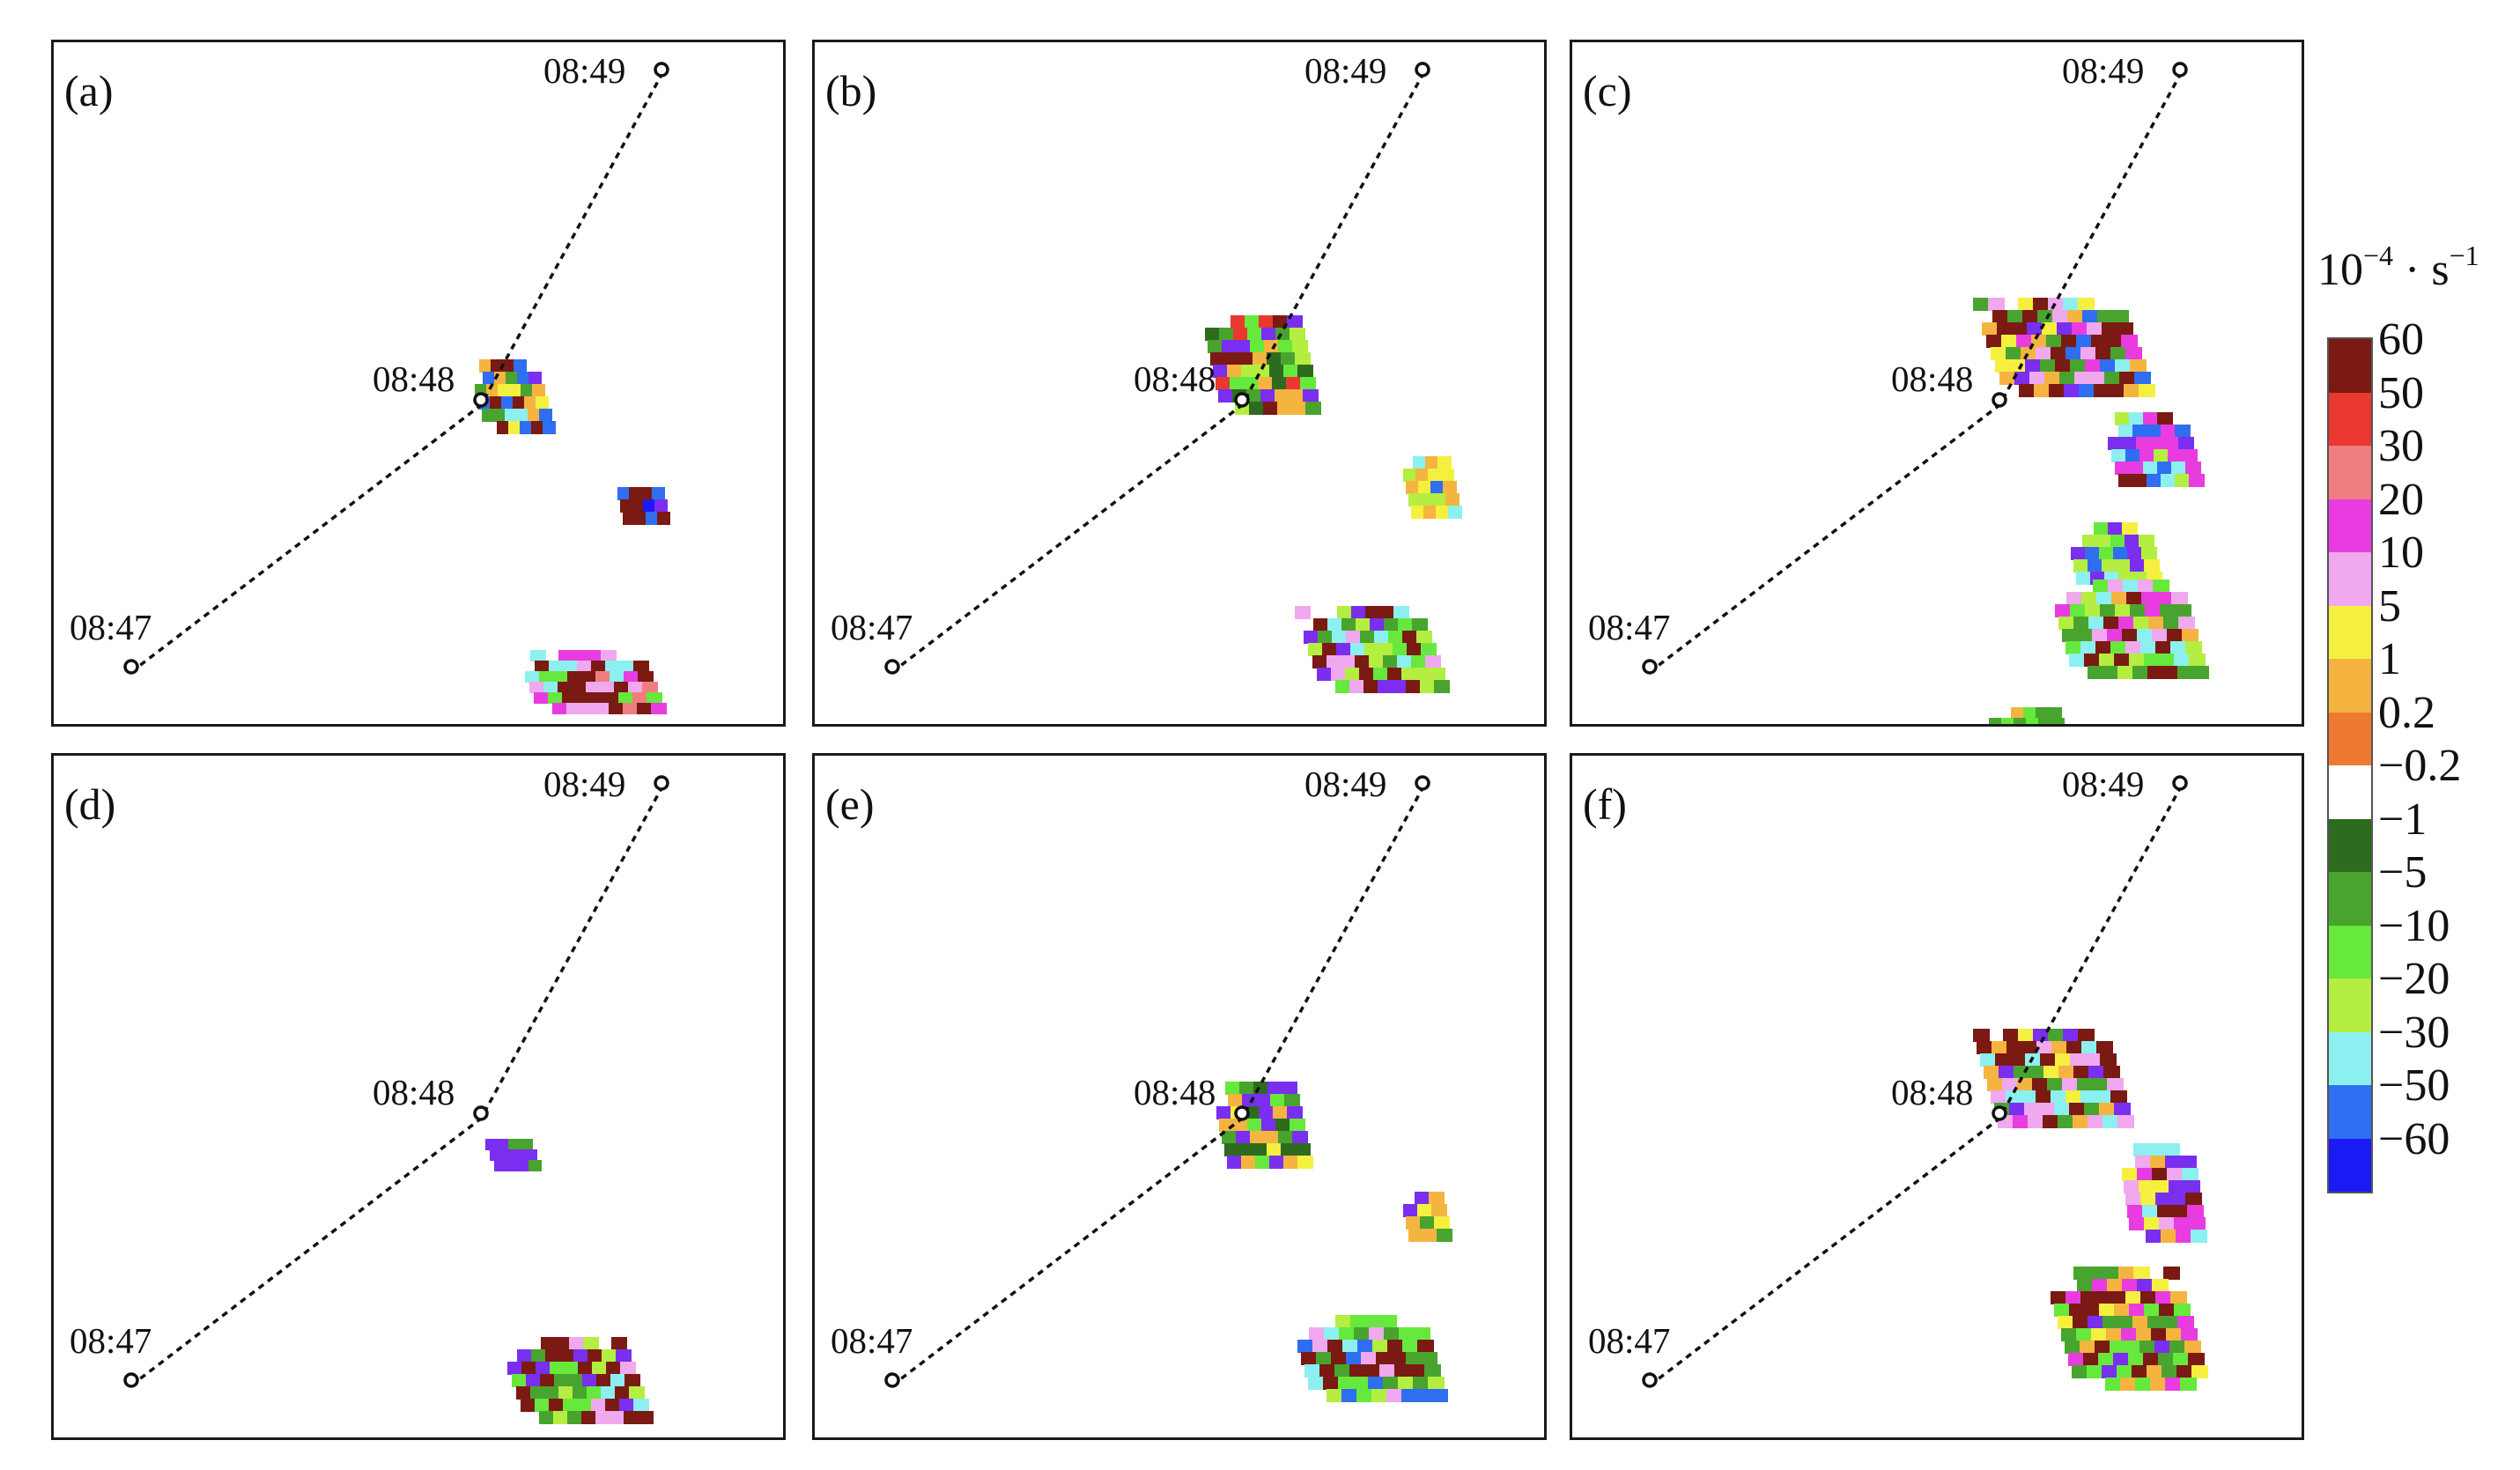 The width and height of the screenshot is (2520, 1470). Describe the element at coordinates (1629, 627) in the screenshot. I see `time-label: 08:47` at that location.